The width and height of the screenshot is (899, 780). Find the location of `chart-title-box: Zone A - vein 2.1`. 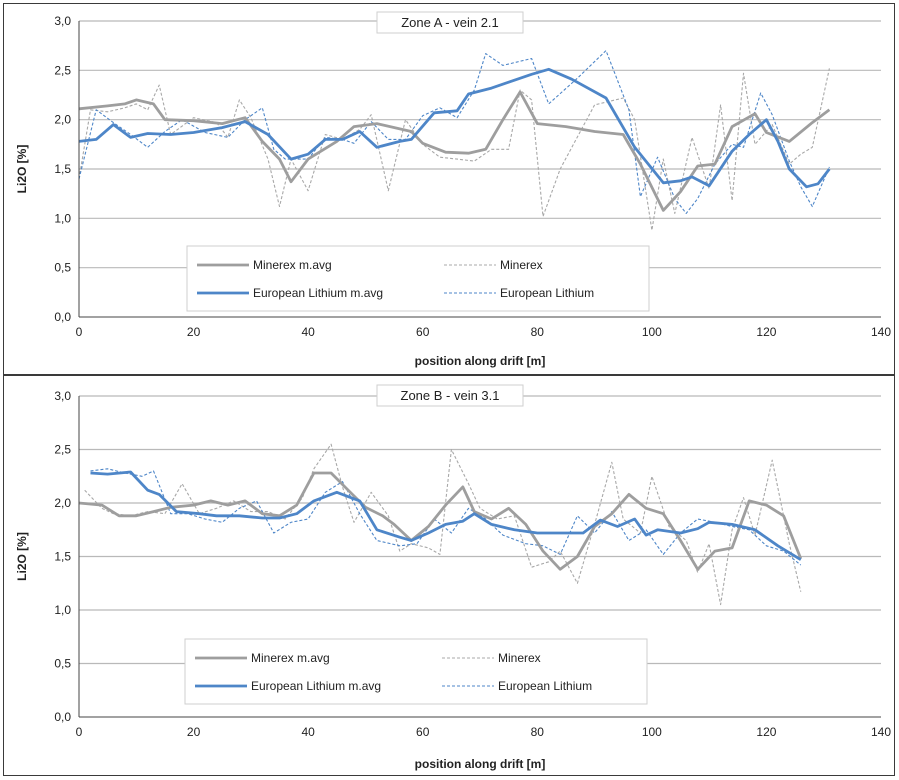

chart-title-box: Zone A - vein 2.1 is located at coordinates (450, 22).